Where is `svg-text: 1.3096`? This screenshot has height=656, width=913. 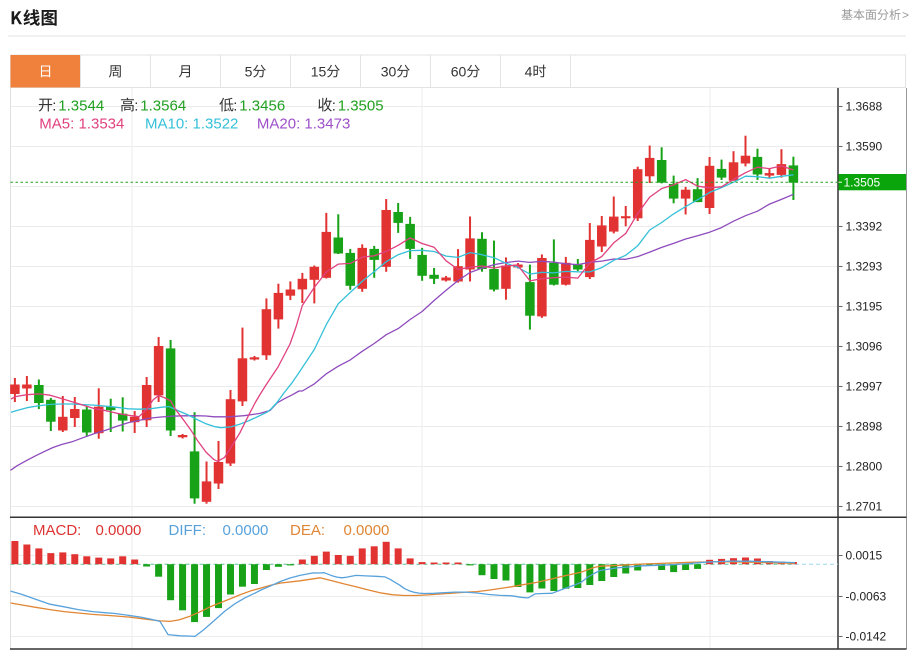 svg-text: 1.3096 is located at coordinates (864, 347).